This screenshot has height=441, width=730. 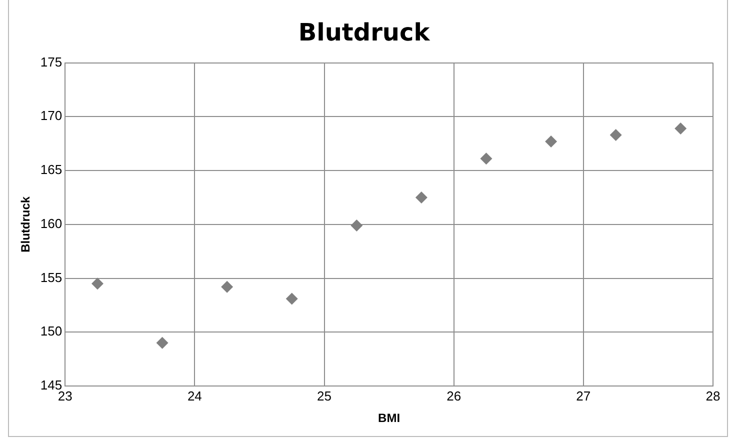 I want to click on x-tick-label: 25, so click(x=324, y=396).